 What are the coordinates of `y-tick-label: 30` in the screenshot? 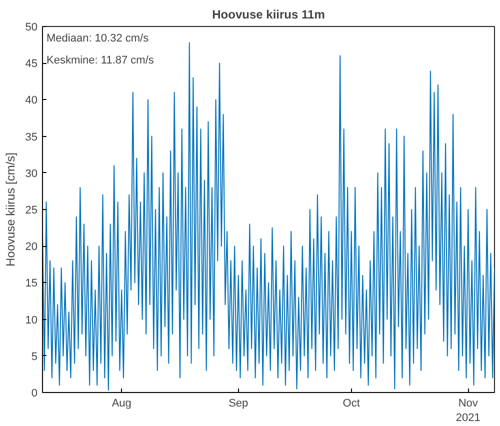 It's located at (31, 174).